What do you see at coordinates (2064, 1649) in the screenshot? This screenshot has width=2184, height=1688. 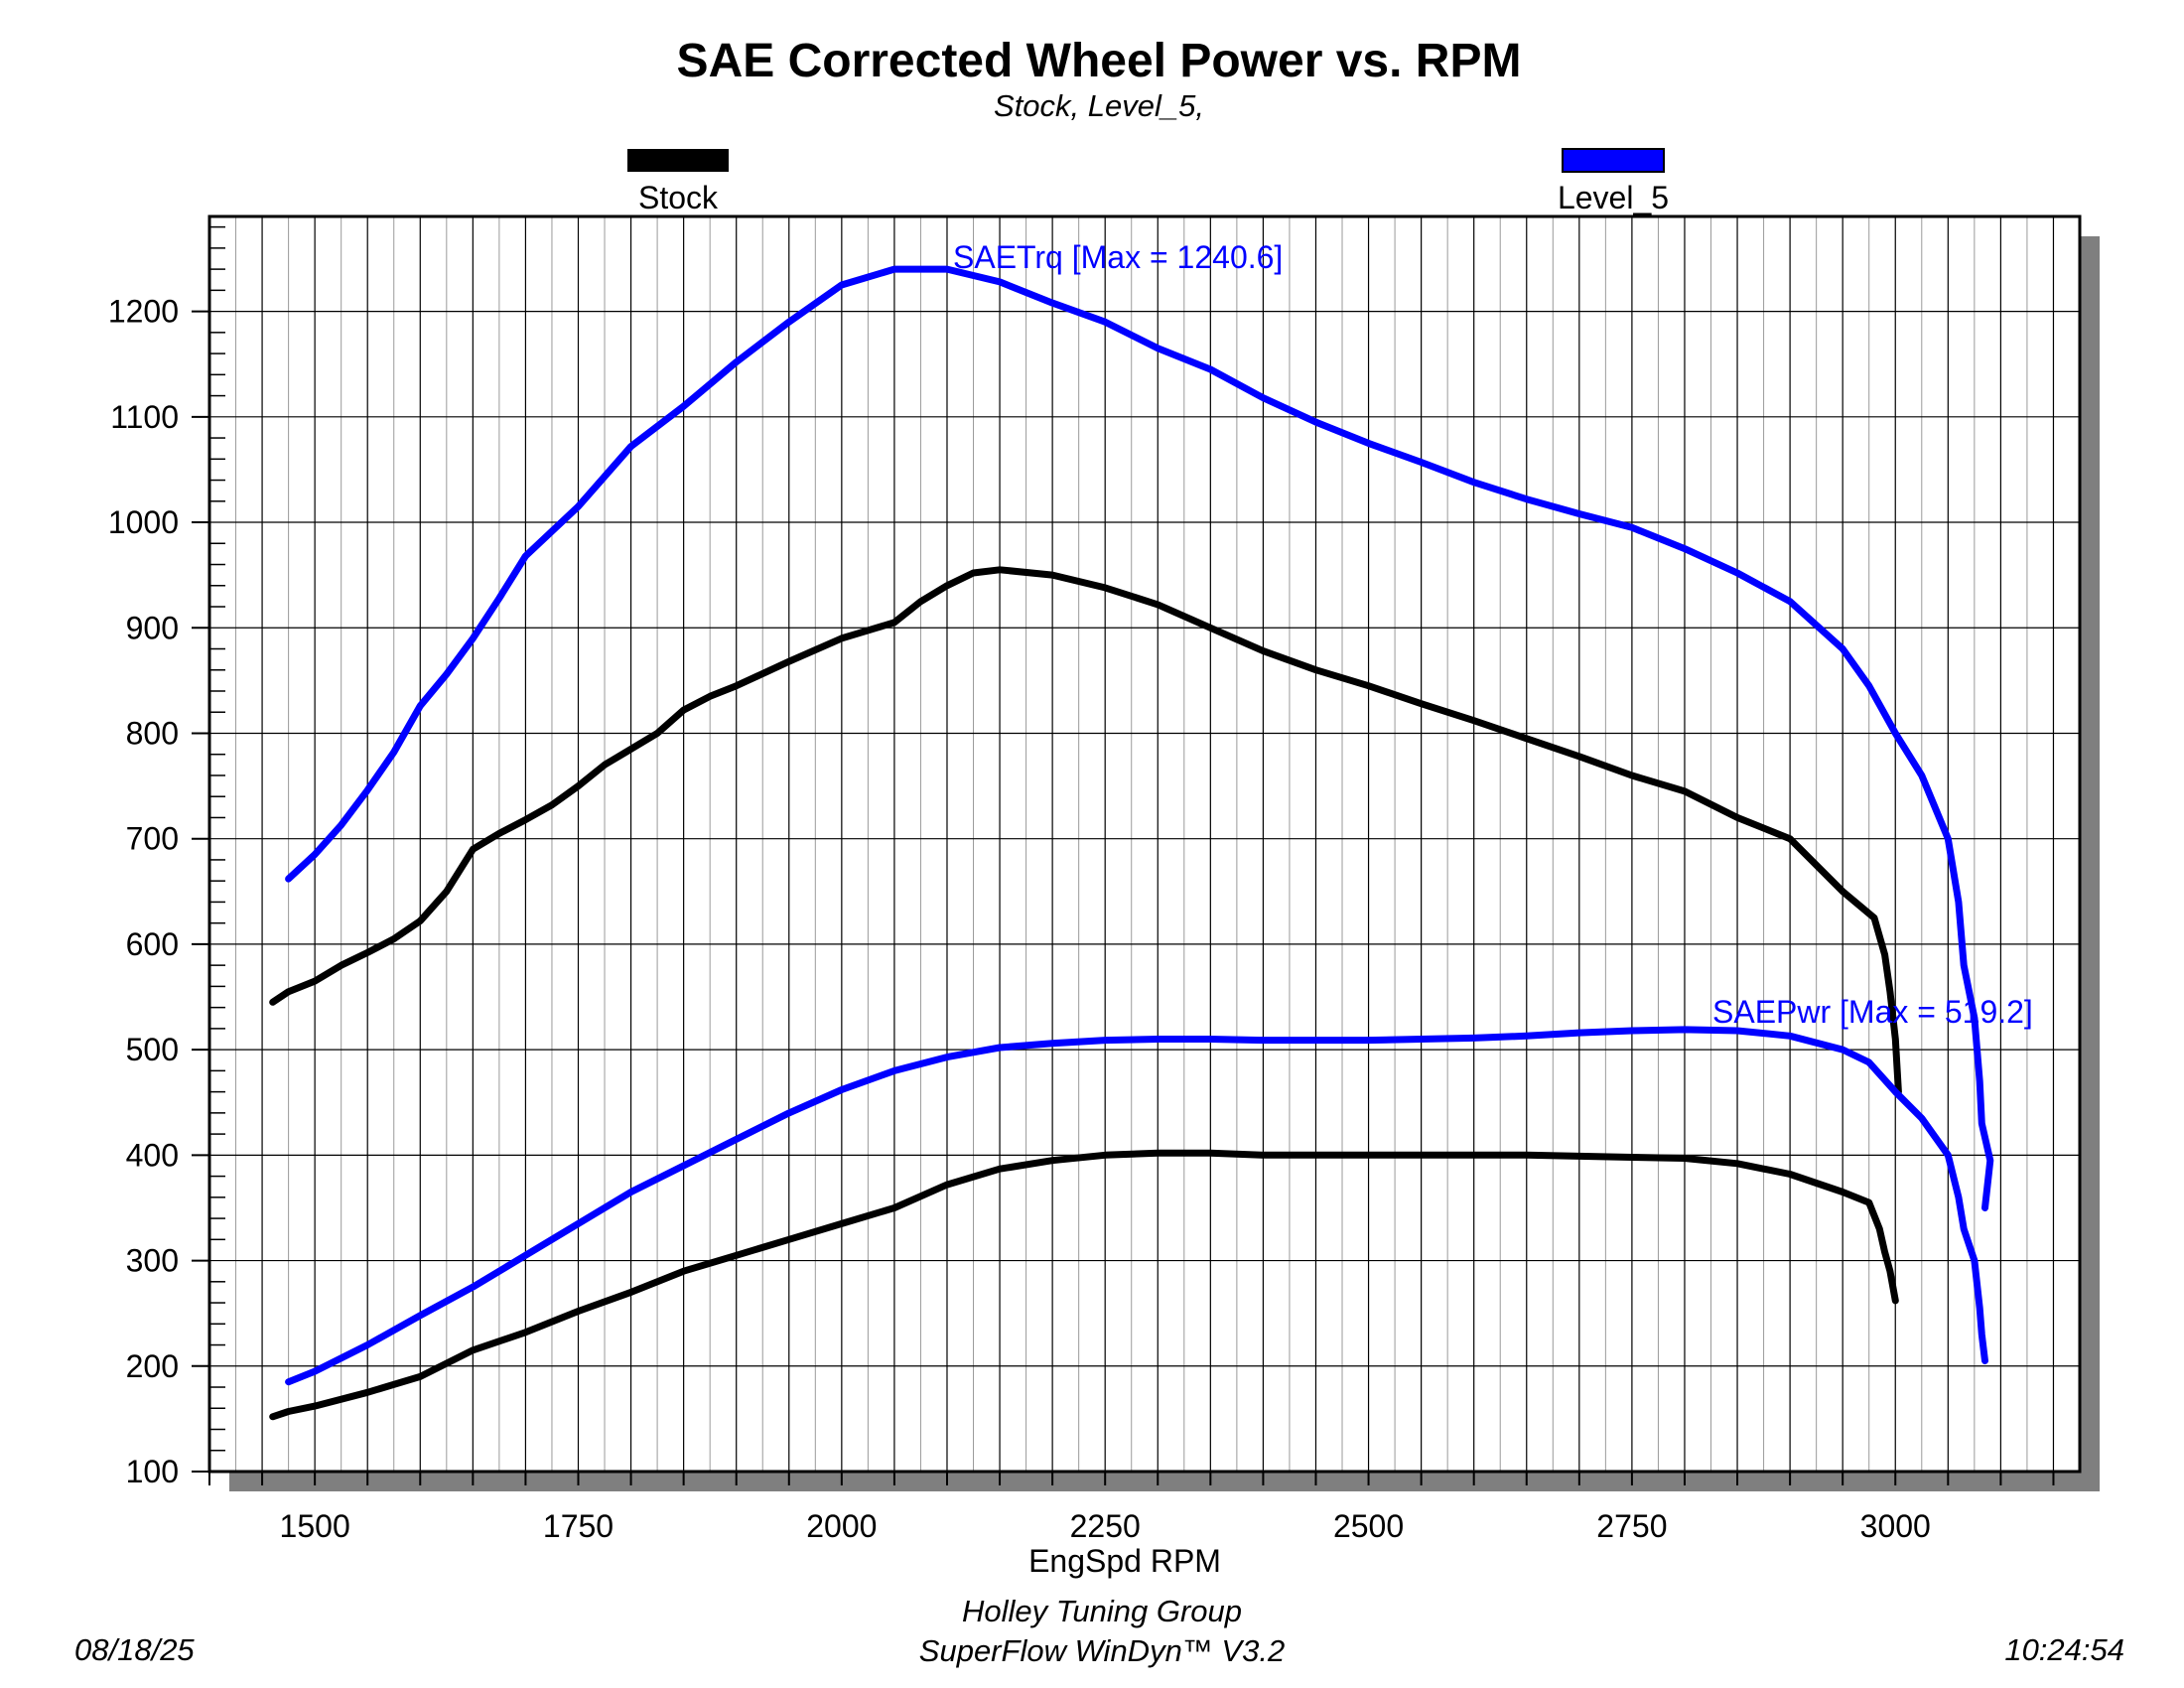 I see `footer-time: 10:24:54` at bounding box center [2064, 1649].